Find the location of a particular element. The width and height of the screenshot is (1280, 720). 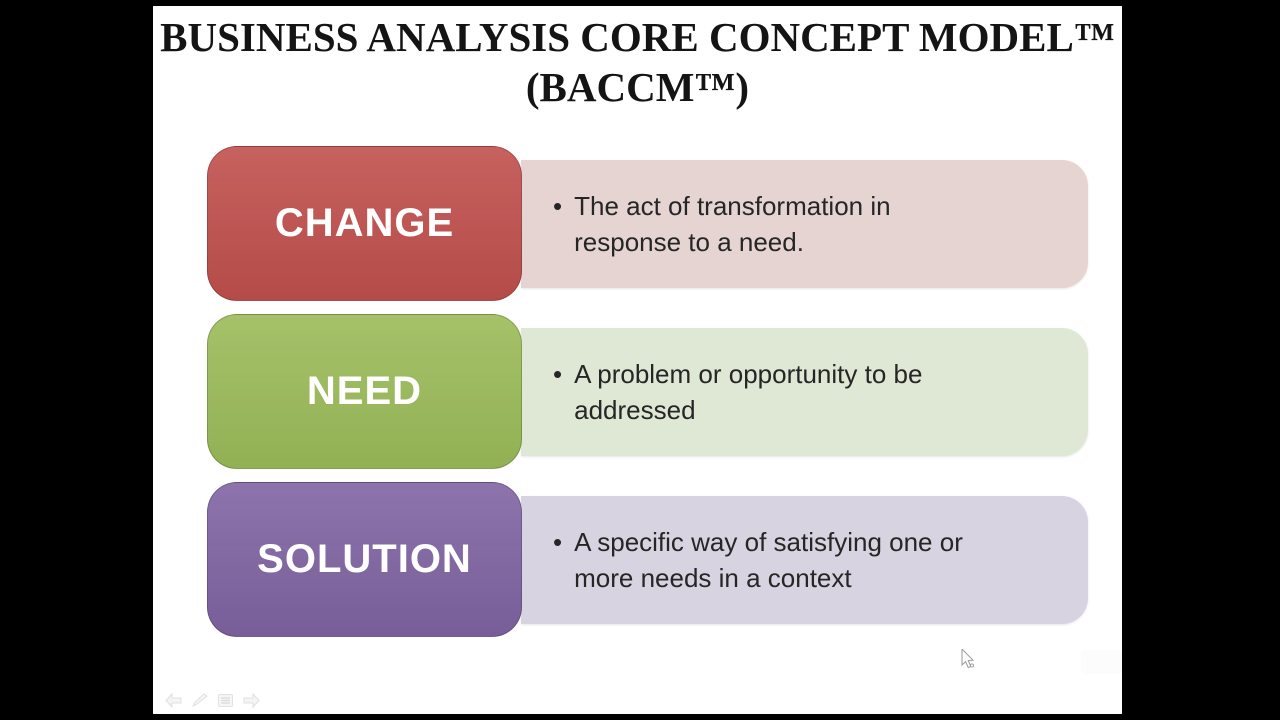

previous-slide-icon is located at coordinates (173, 700).